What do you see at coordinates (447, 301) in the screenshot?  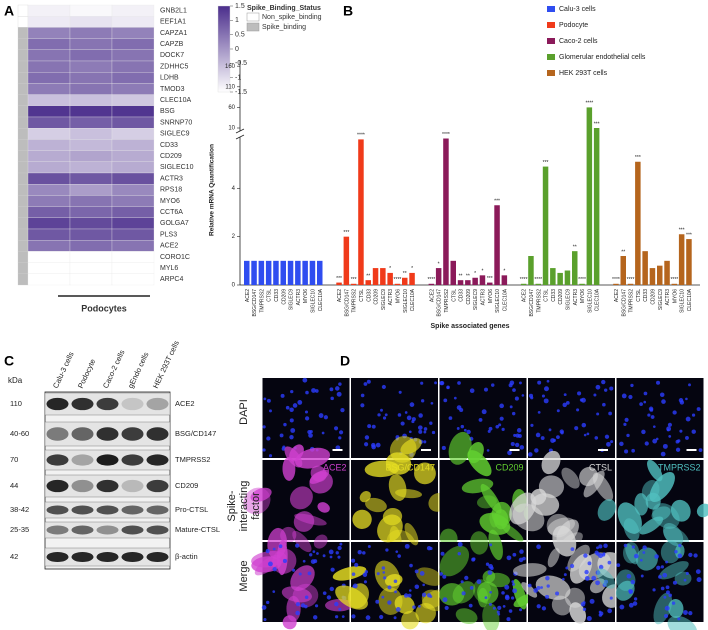 I see `x-tick-label: TMPRSS2` at bounding box center [447, 301].